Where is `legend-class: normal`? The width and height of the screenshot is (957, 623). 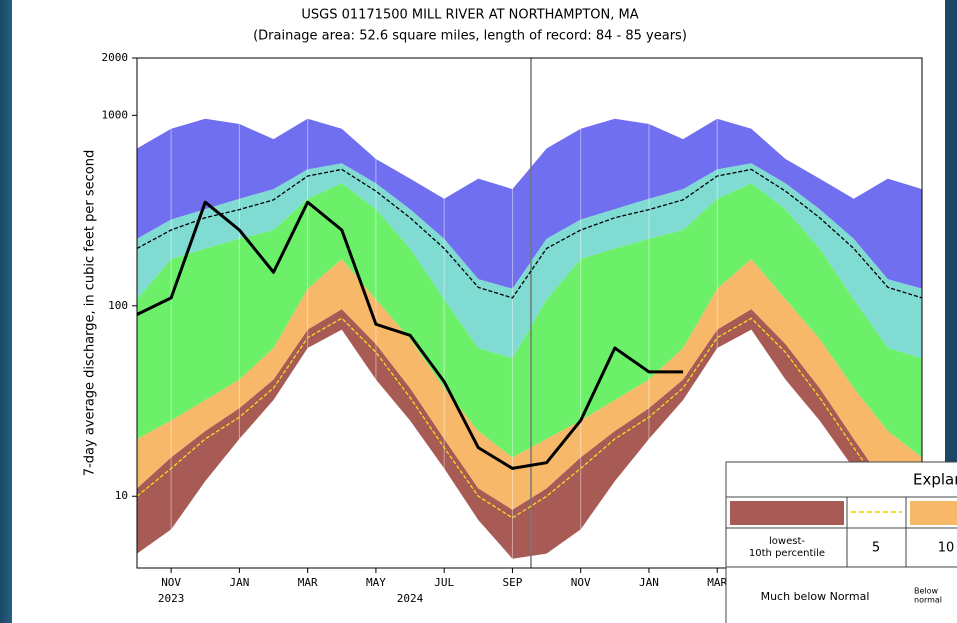 legend-class: normal is located at coordinates (928, 600).